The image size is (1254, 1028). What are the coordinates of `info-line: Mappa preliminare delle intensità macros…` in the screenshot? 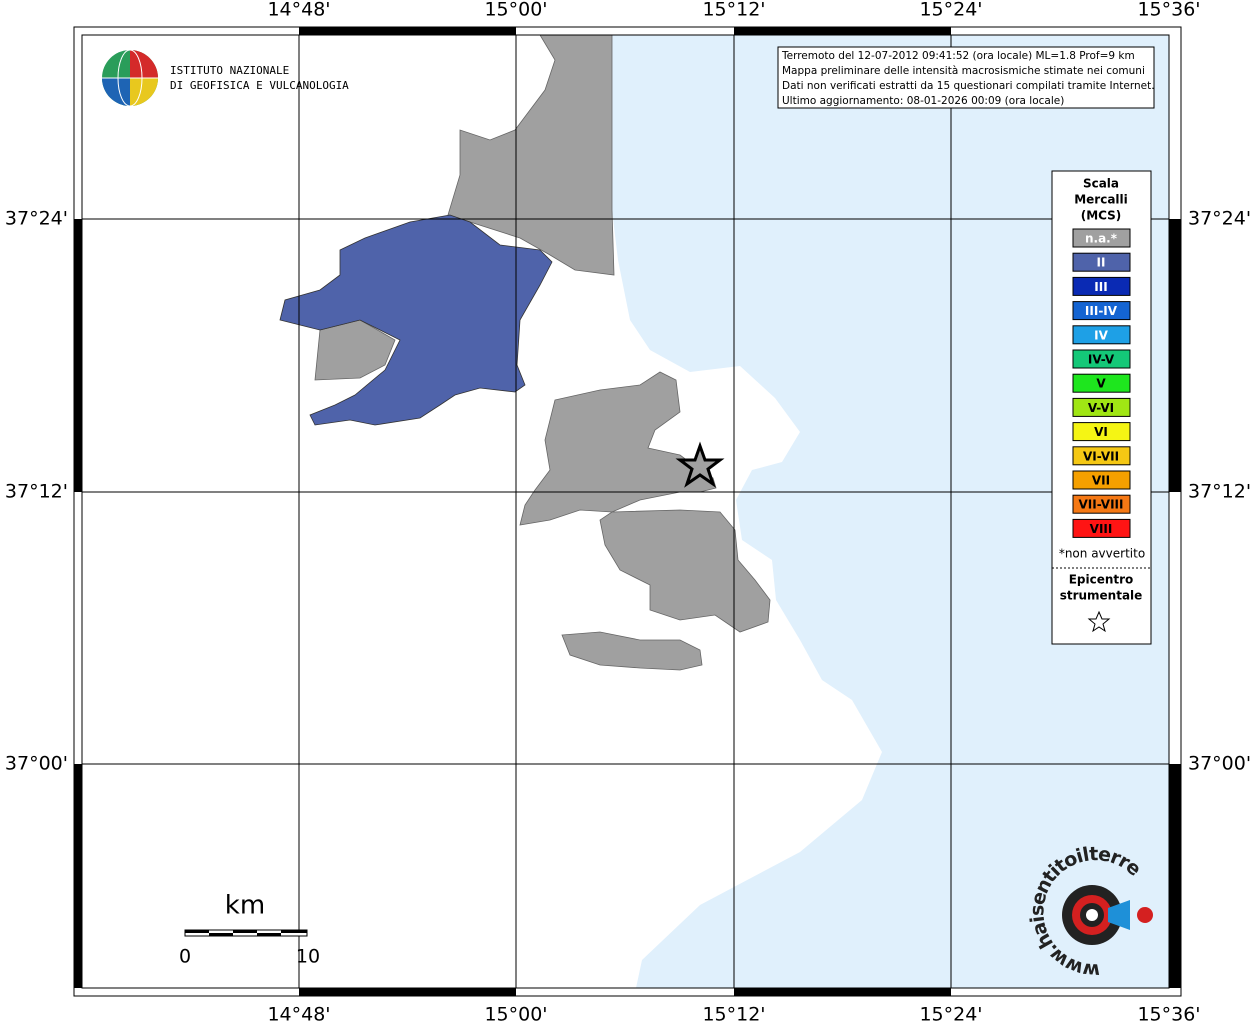 It's located at (963, 71).